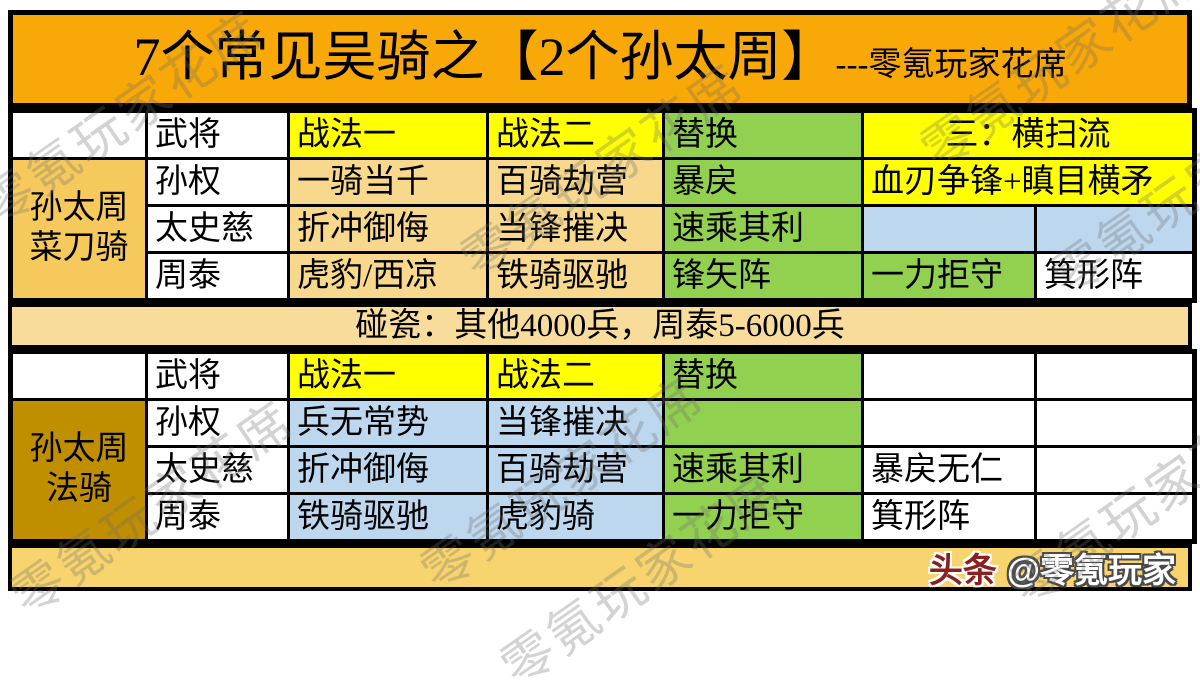  I want to click on variant-skills-cell: 血刃争锋+瞋目横矛, so click(1028, 182).